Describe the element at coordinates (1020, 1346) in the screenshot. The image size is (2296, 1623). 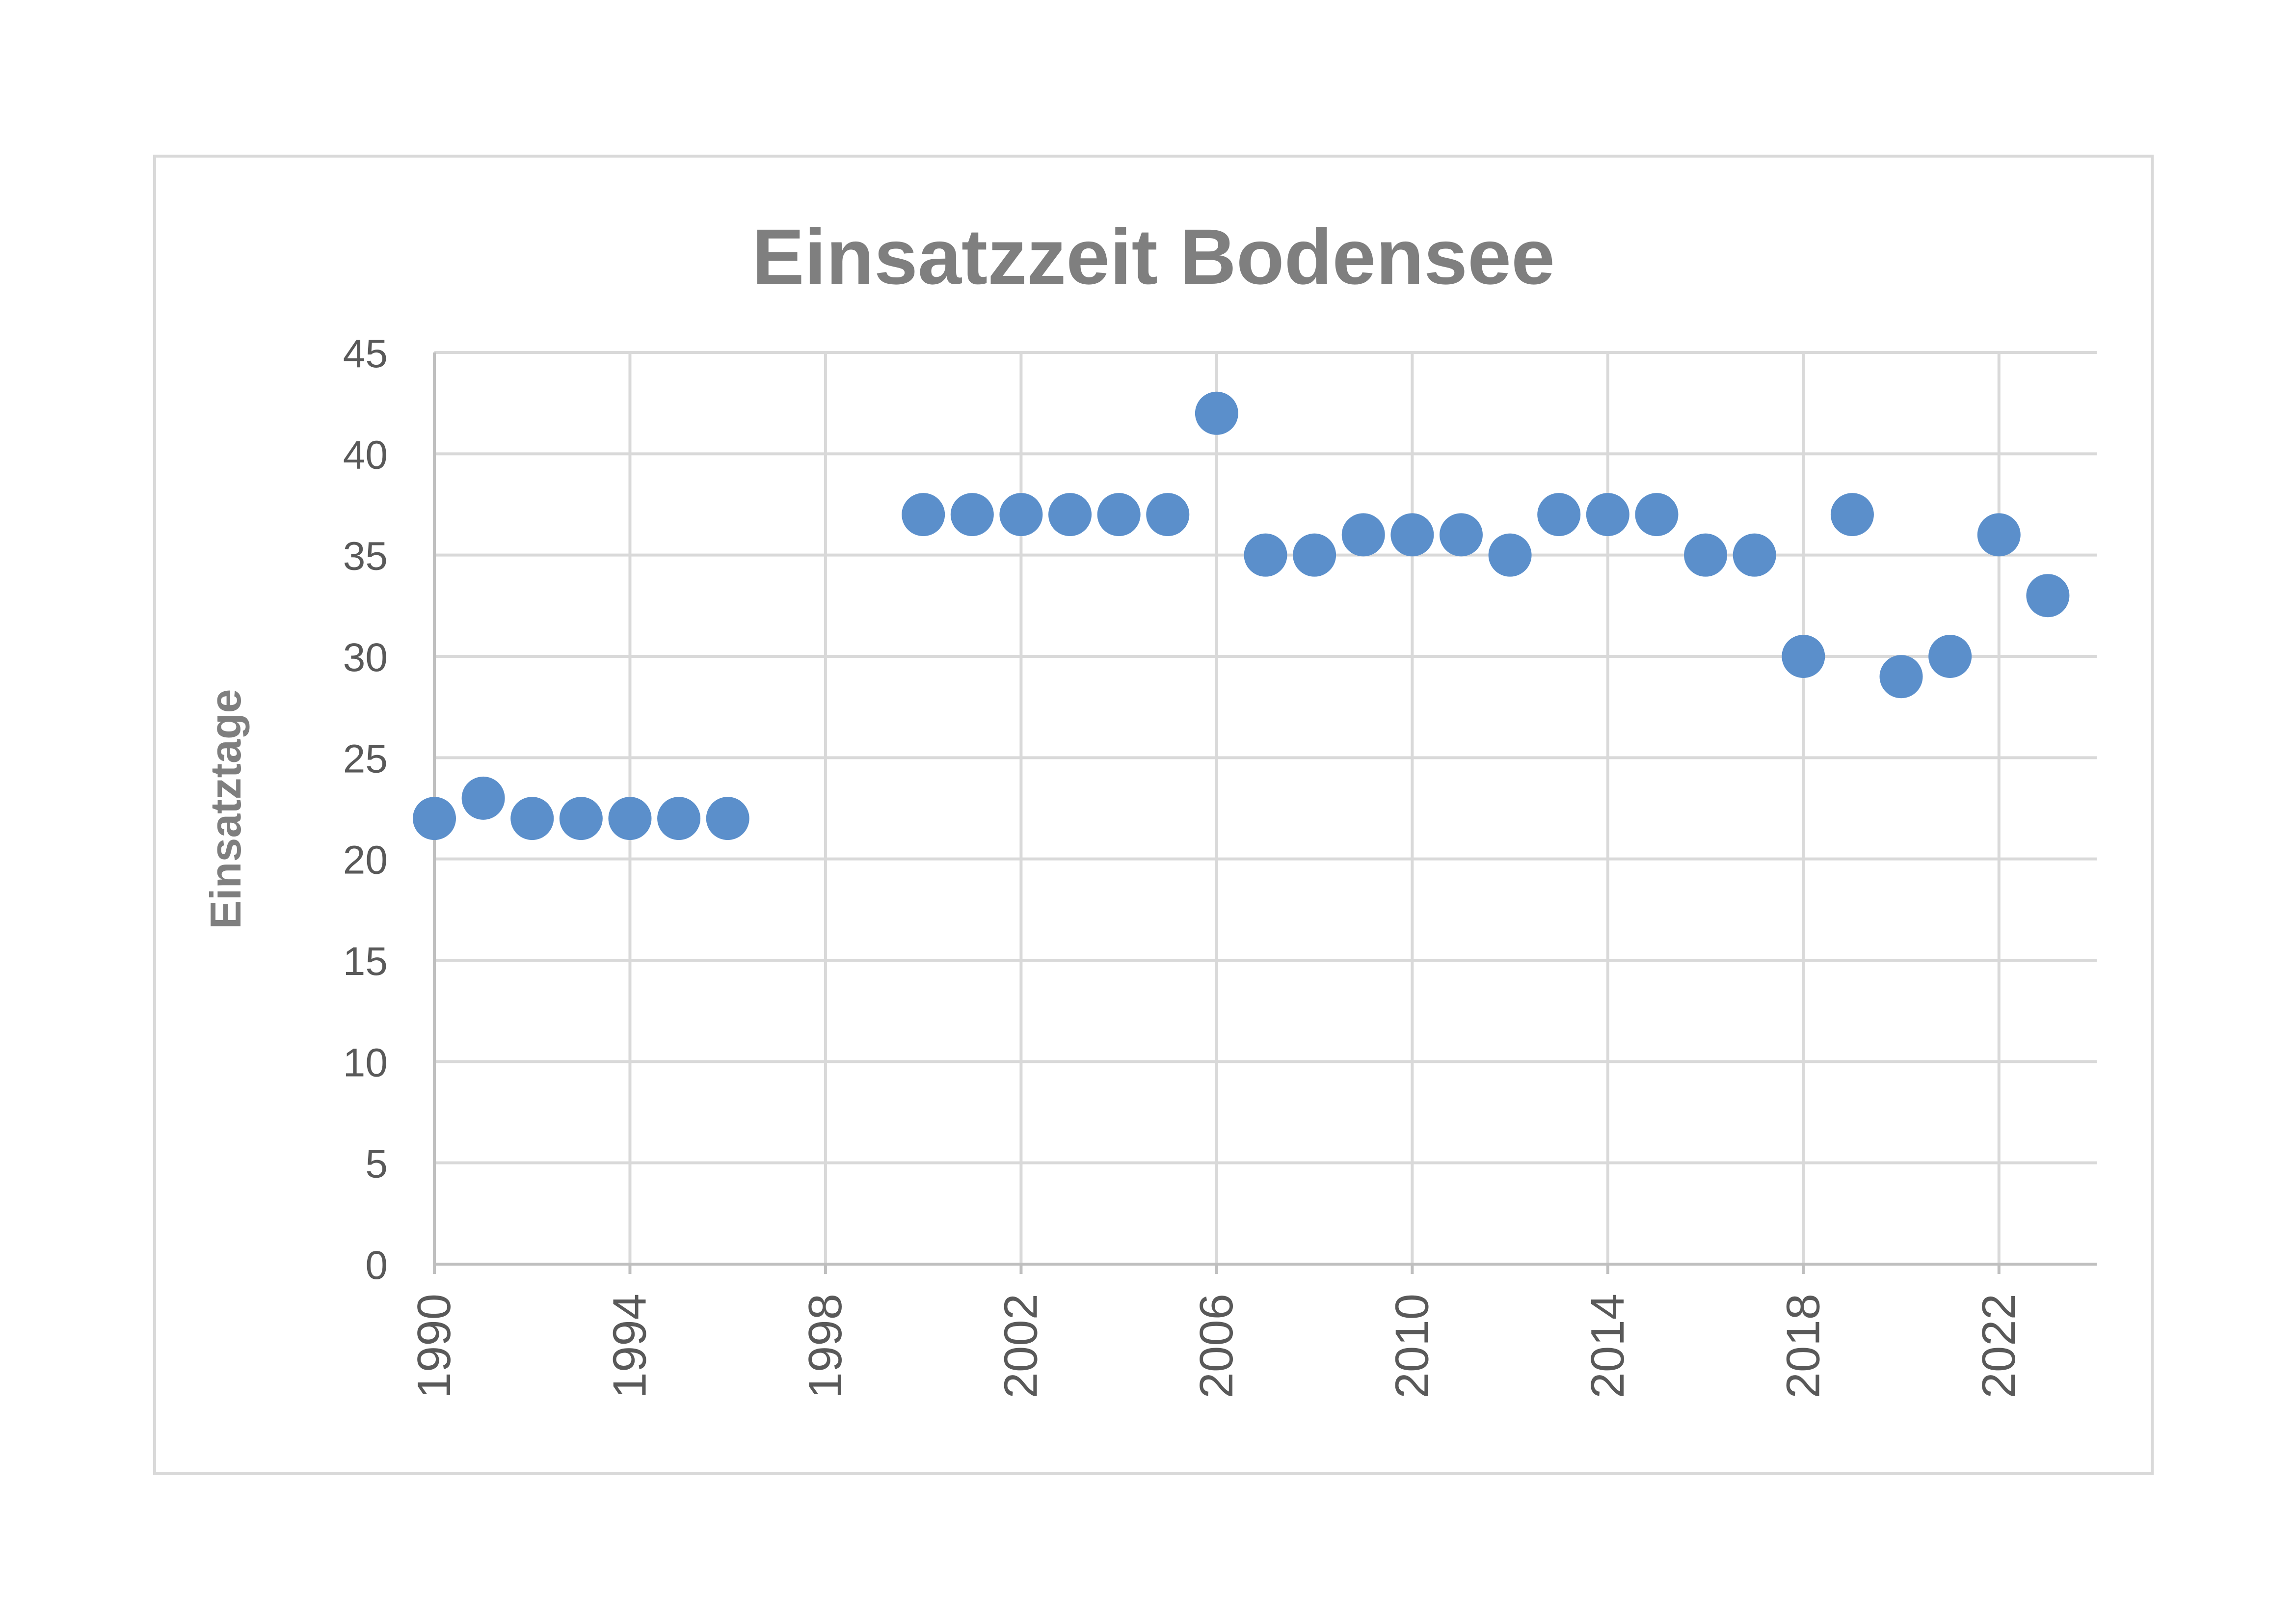
I see `x-tick-label: 2002` at that location.